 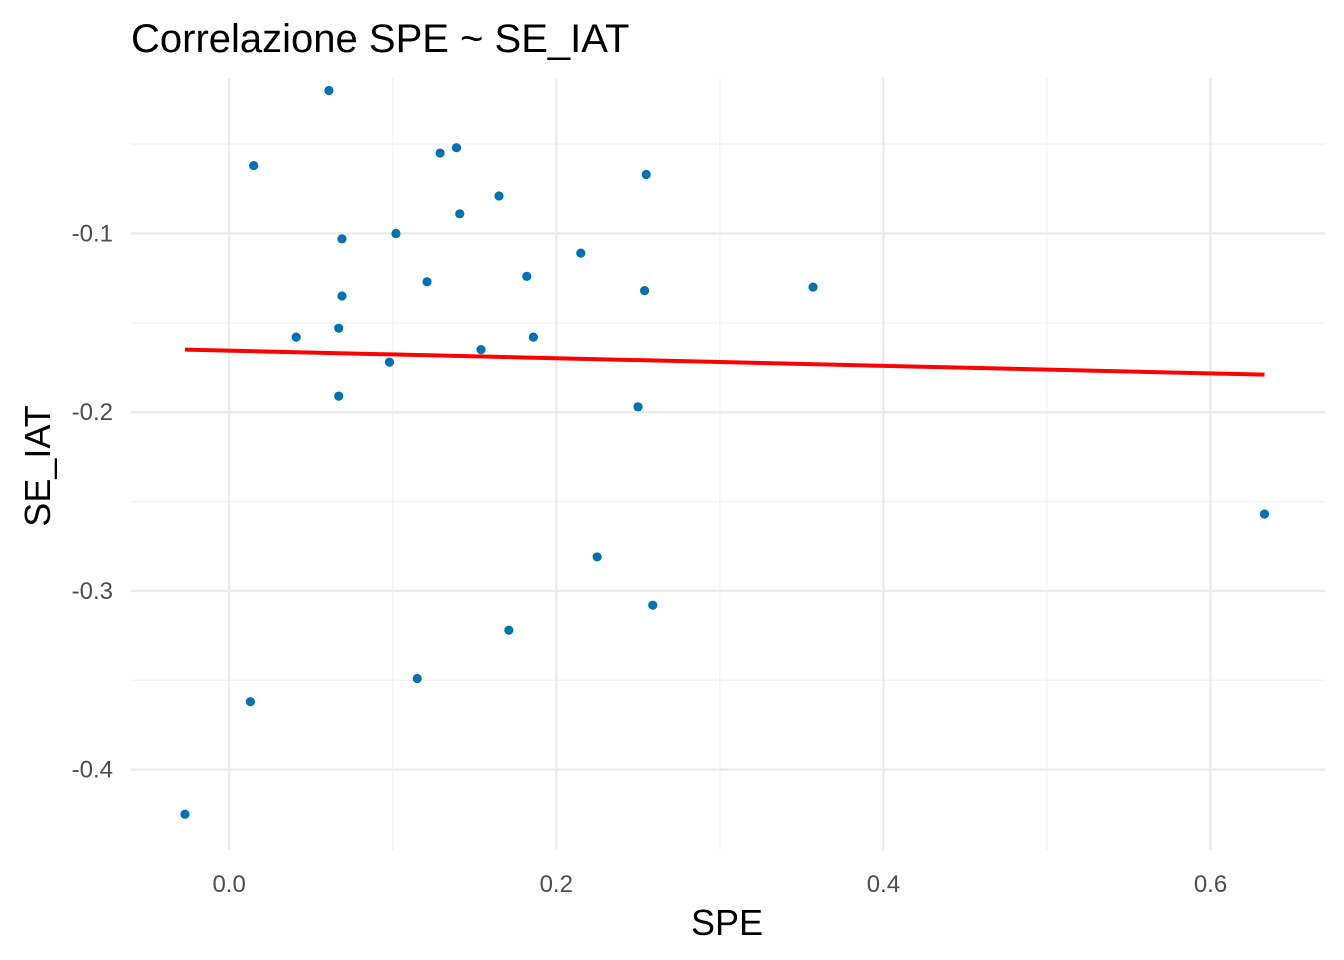 I want to click on y-tick-label: -0.4, so click(x=92, y=770).